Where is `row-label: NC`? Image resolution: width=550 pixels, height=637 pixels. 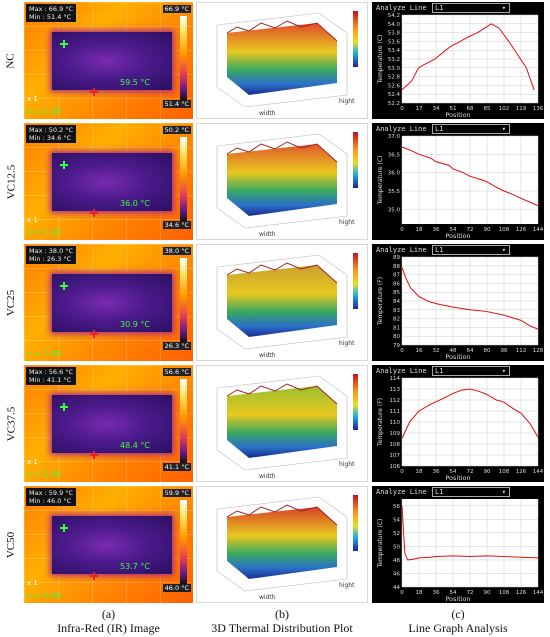 row-label: NC is located at coordinates (11, 60).